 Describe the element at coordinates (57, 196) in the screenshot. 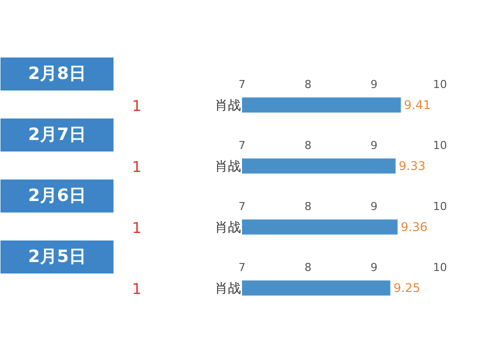

I see `text: 2月6日` at that location.